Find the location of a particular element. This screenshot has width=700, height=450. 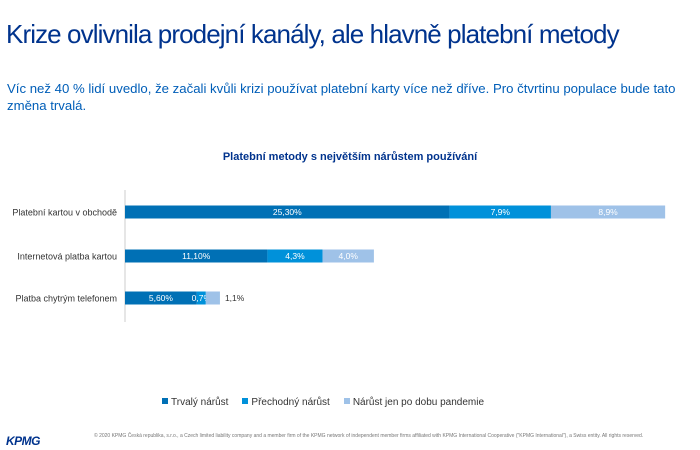

data-label: 8,9% is located at coordinates (608, 212).